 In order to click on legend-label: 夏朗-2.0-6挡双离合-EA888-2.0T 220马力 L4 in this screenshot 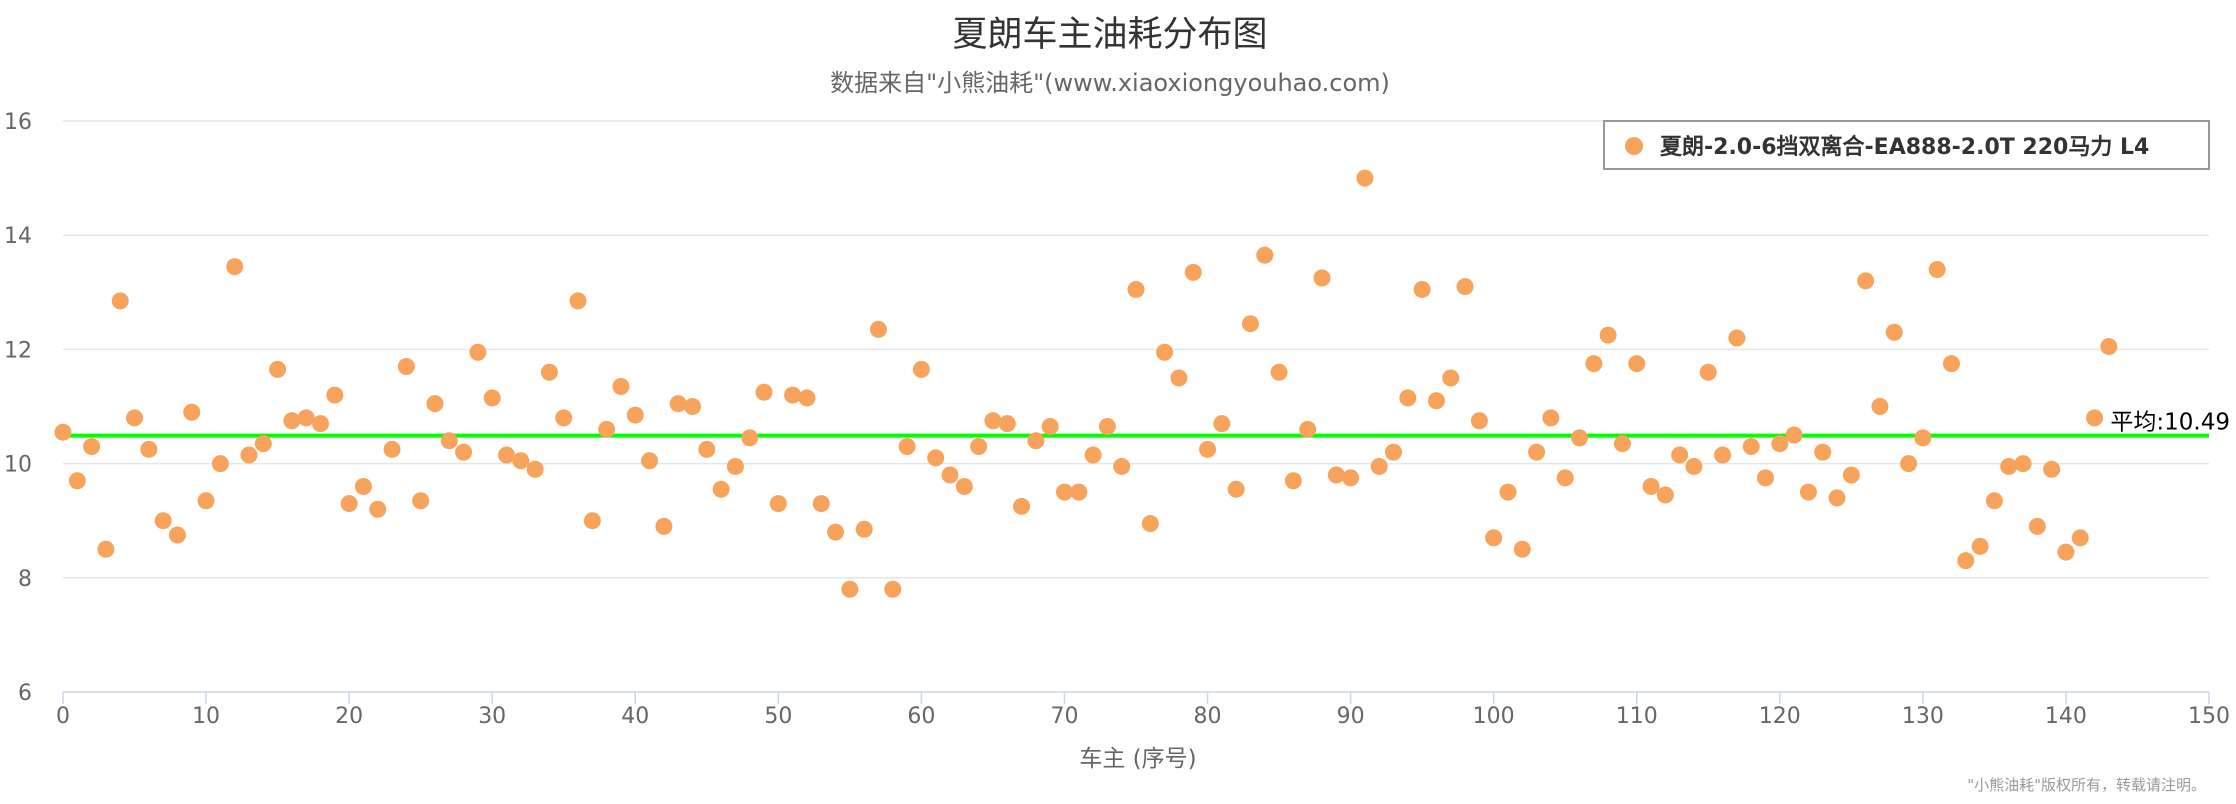, I will do `click(1904, 147)`.